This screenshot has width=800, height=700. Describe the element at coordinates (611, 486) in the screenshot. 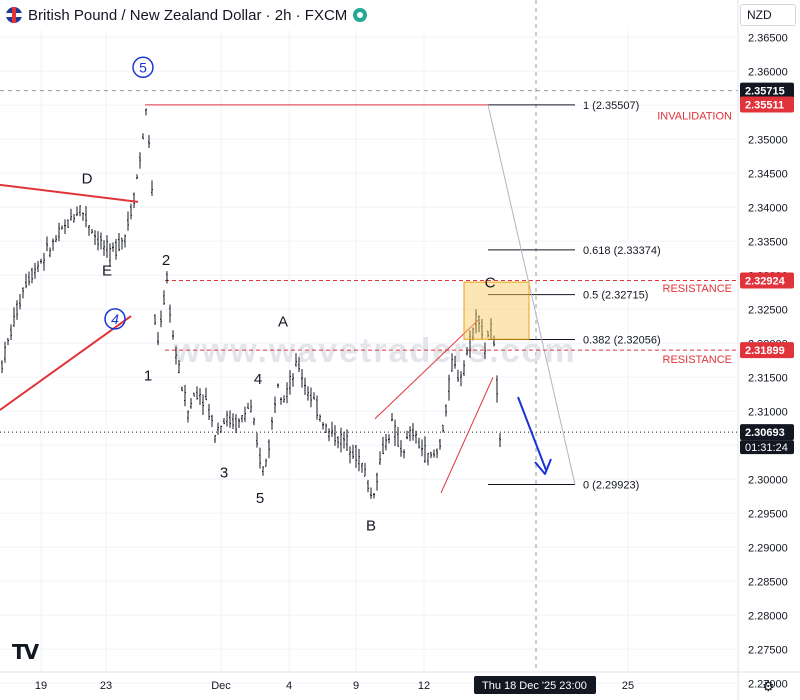

I see `fib-level-label: 0 (2.29923)` at that location.